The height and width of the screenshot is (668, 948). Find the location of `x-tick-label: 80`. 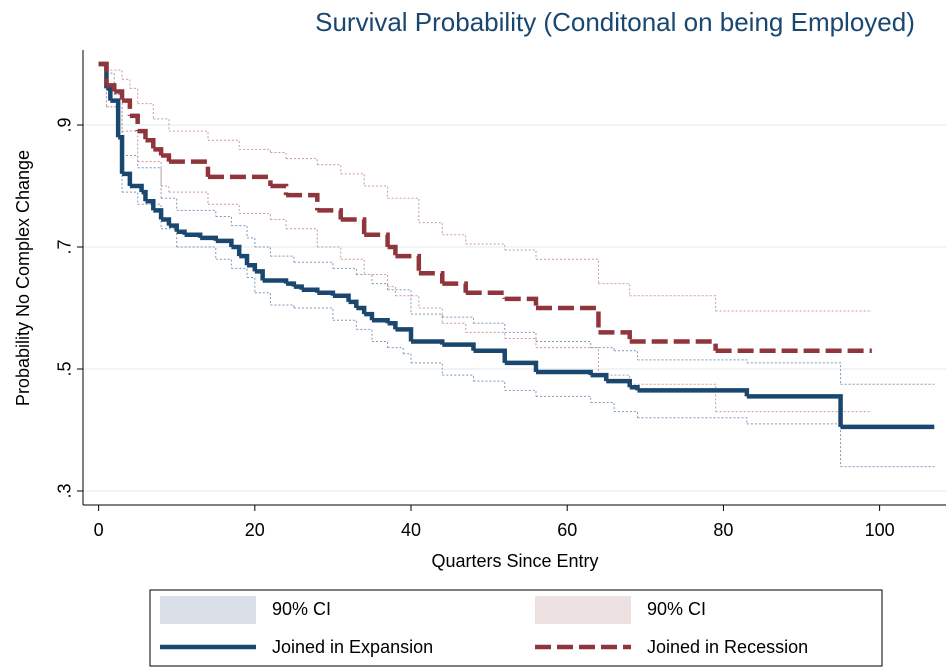

x-tick-label: 80 is located at coordinates (723, 530).